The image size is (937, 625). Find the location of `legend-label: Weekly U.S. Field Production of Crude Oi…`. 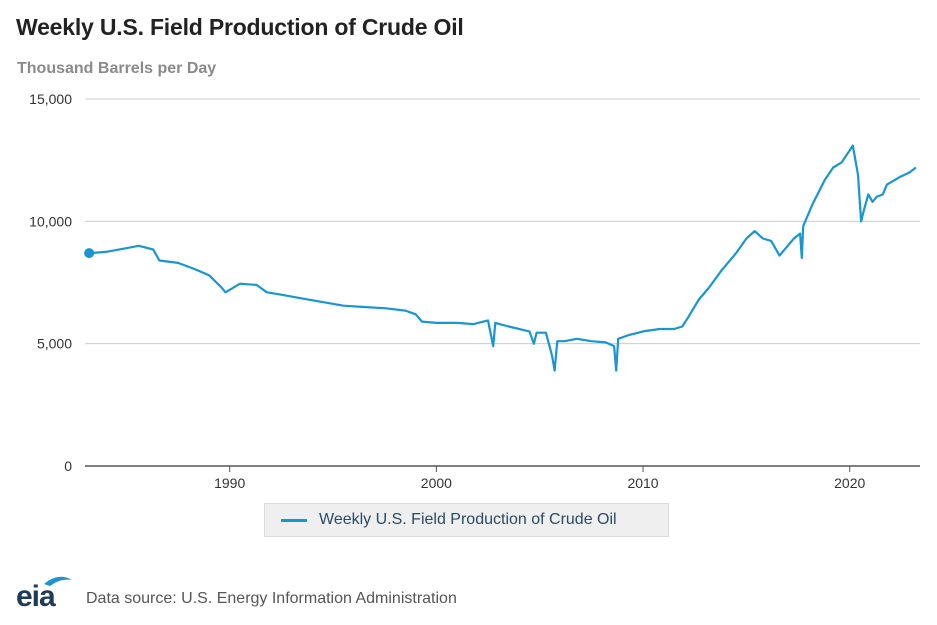

legend-label: Weekly U.S. Field Production of Crude Oi… is located at coordinates (468, 519).